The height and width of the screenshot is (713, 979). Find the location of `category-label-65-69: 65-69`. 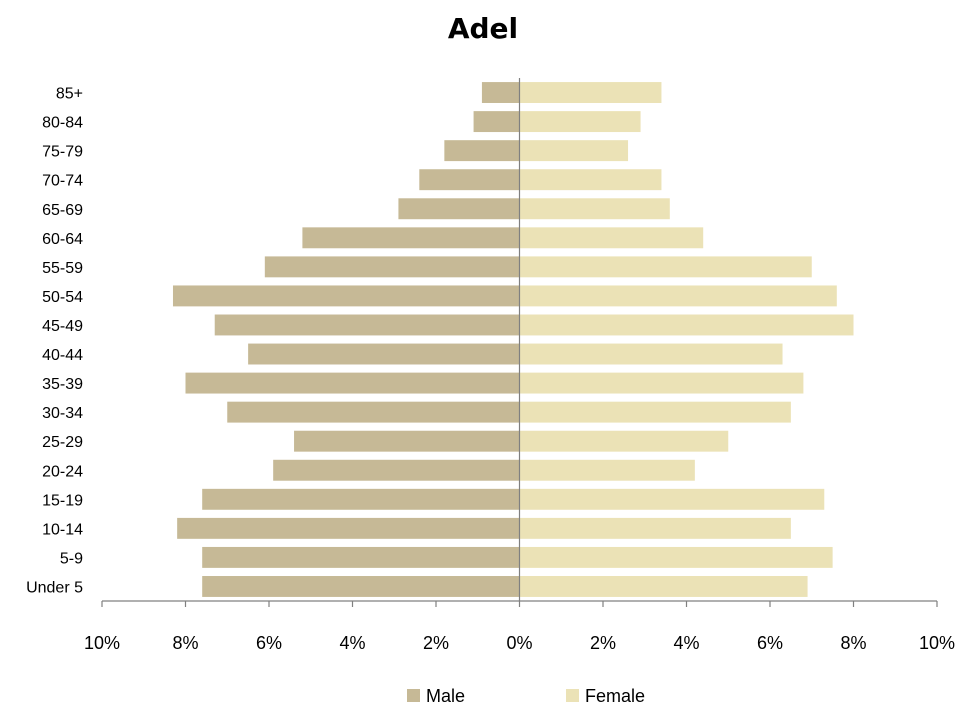

category-label-65-69: 65-69 is located at coordinates (62, 210).